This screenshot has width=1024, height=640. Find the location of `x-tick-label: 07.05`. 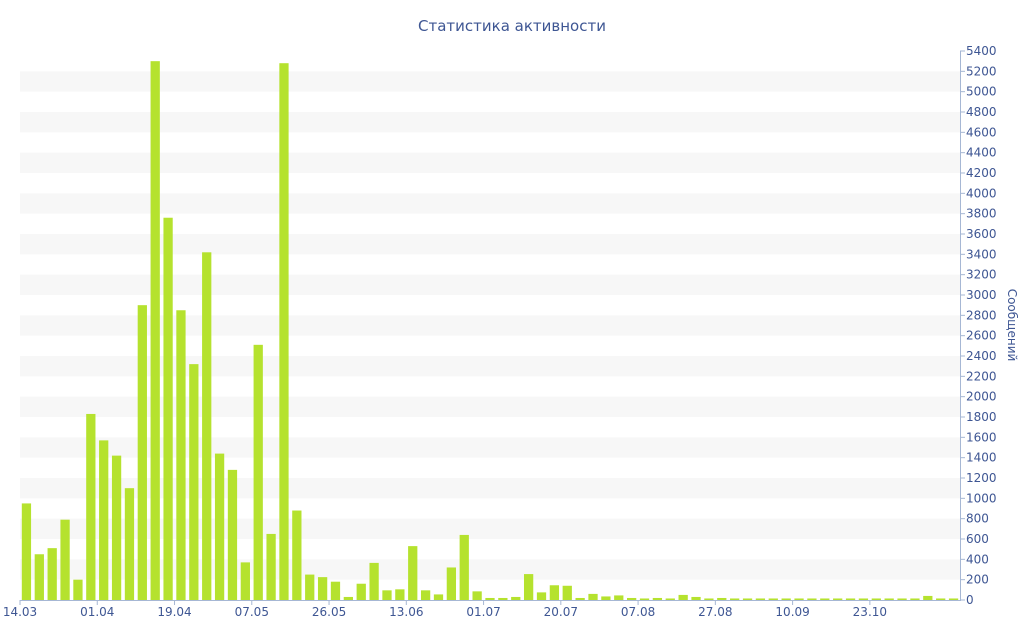

x-tick-label: 07.05 is located at coordinates (252, 612).